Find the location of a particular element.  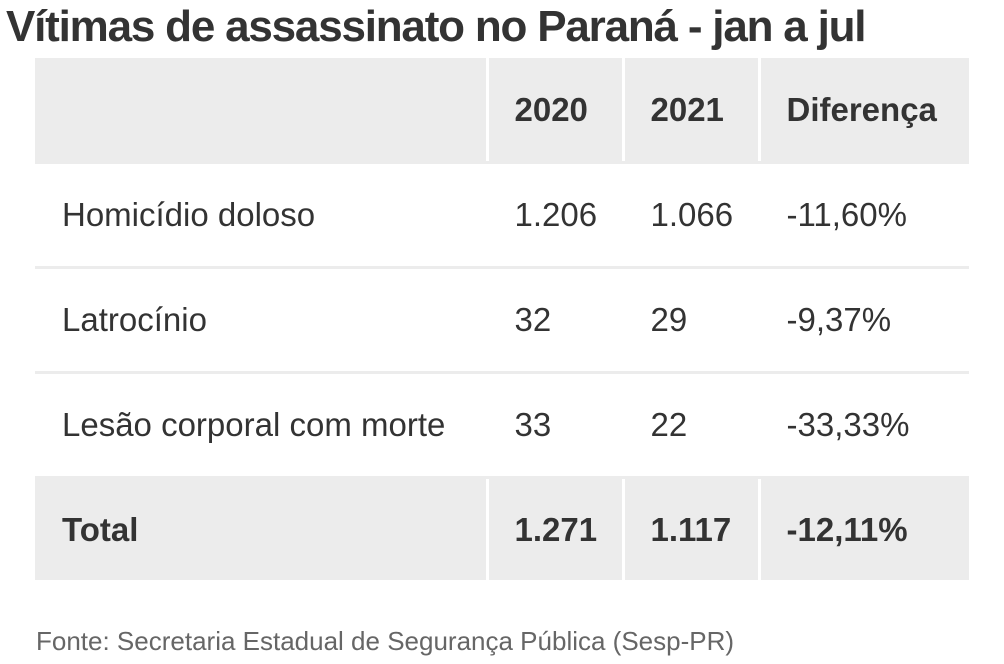

row-value-2020: 32 is located at coordinates (554, 320).